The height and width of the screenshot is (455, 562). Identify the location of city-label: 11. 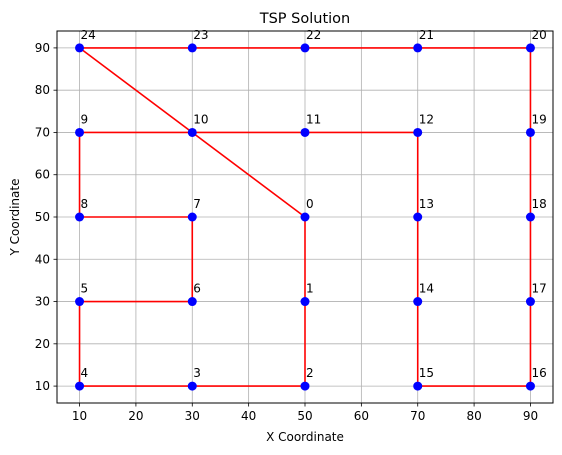
(313, 119).